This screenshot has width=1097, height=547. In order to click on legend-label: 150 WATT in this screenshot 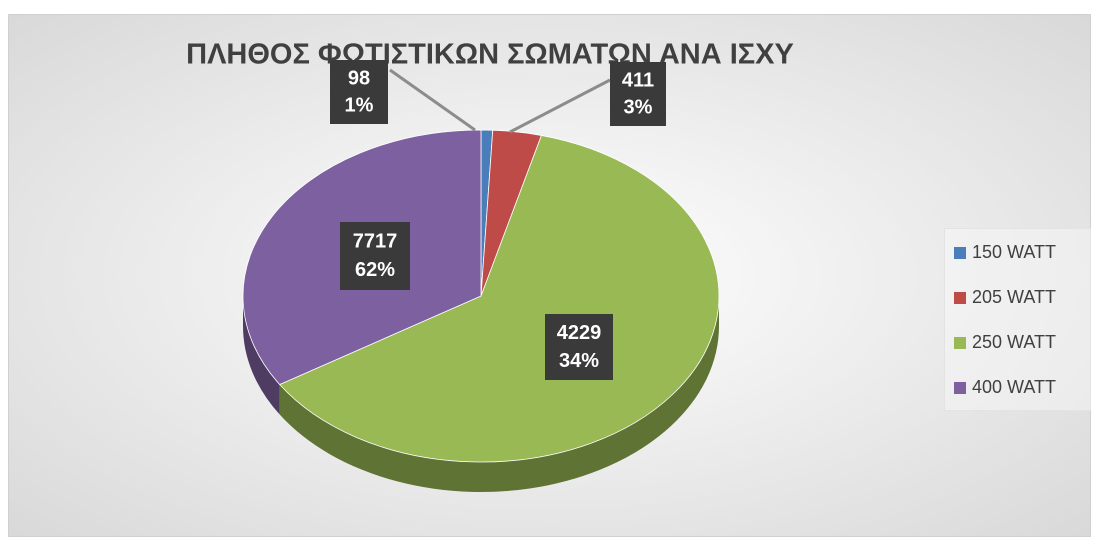, I will do `click(1014, 252)`.